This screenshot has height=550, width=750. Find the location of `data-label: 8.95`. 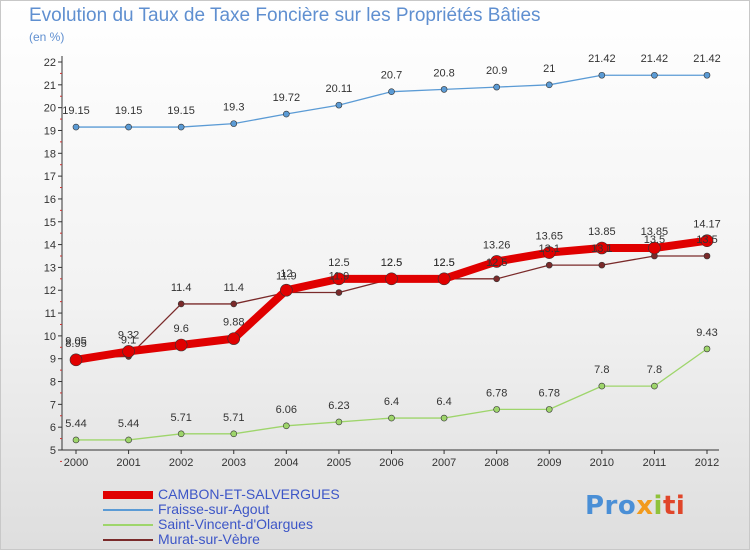

data-label: 8.95 is located at coordinates (75, 344).